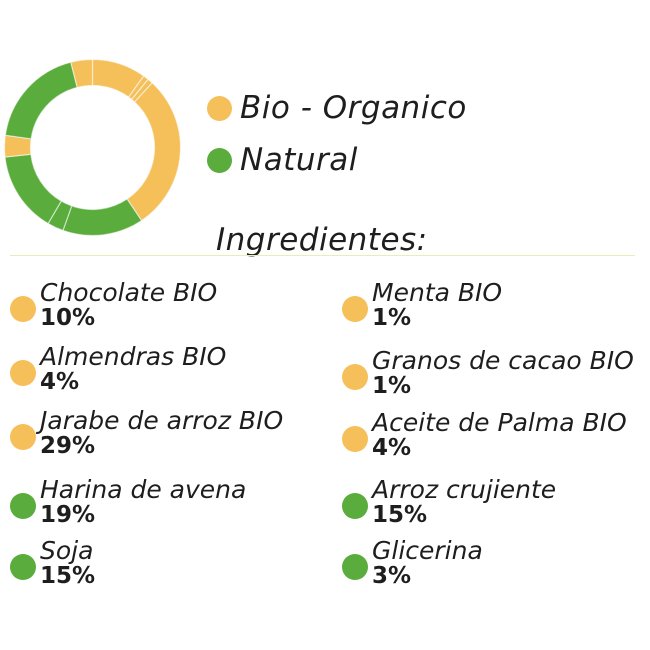  I want to click on donut-slice-jarabe-de-arroz-bio, so click(154, 152).